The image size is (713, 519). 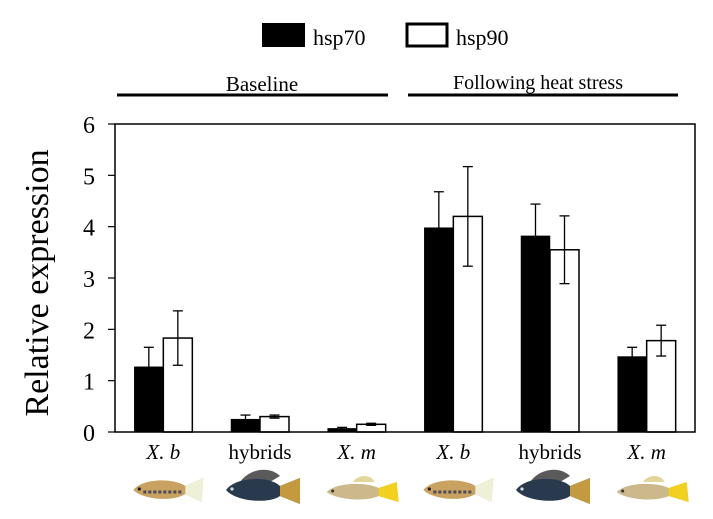 What do you see at coordinates (405, 452) in the screenshot?
I see `x-axis: X. b hybrids X. m X. b hybrids X. m` at bounding box center [405, 452].